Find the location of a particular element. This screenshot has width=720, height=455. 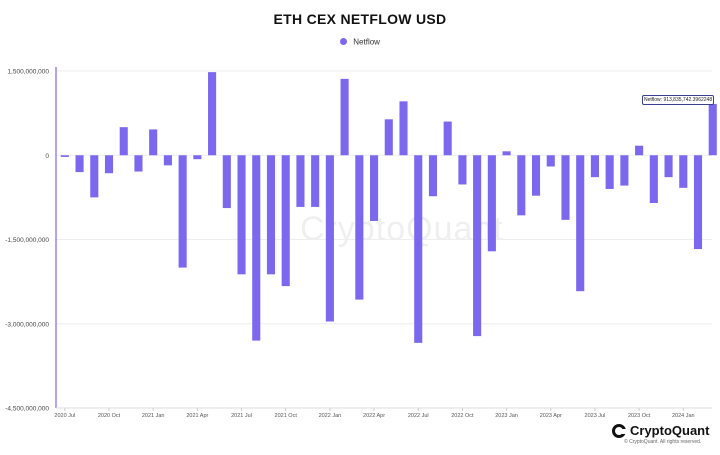

x-tick-label: 2020 Jul is located at coordinates (64, 416).